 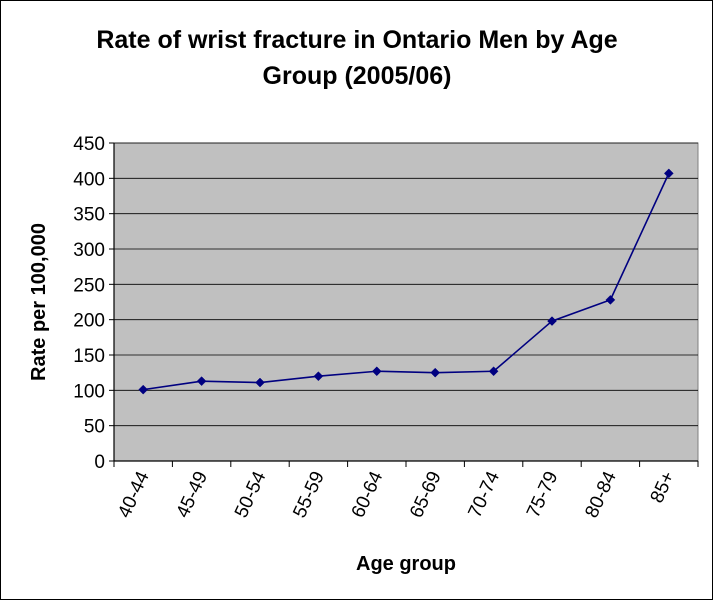 I want to click on x-tick-label-50-54: 50-54, so click(x=251, y=494).